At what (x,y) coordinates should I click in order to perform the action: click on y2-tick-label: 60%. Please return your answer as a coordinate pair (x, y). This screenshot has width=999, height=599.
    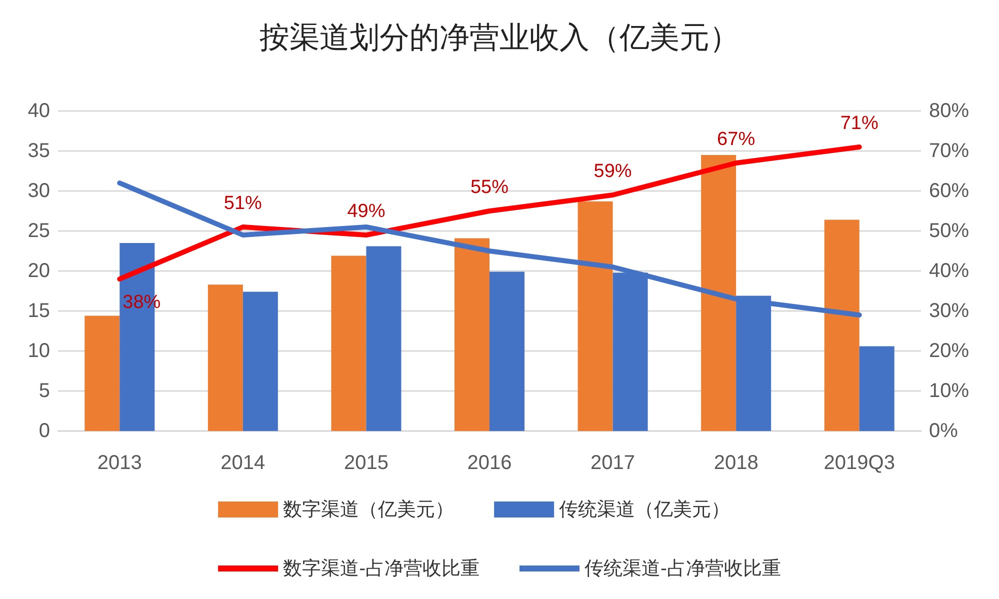
    Looking at the image, I should click on (949, 191).